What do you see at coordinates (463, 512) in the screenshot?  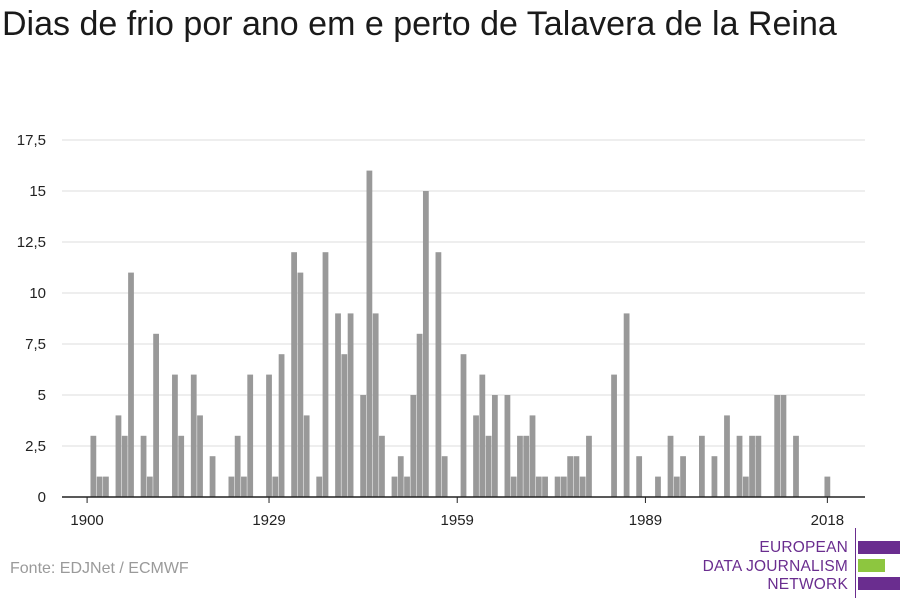 I see `x-axis: 1900 1929 1959 1989 2018` at bounding box center [463, 512].